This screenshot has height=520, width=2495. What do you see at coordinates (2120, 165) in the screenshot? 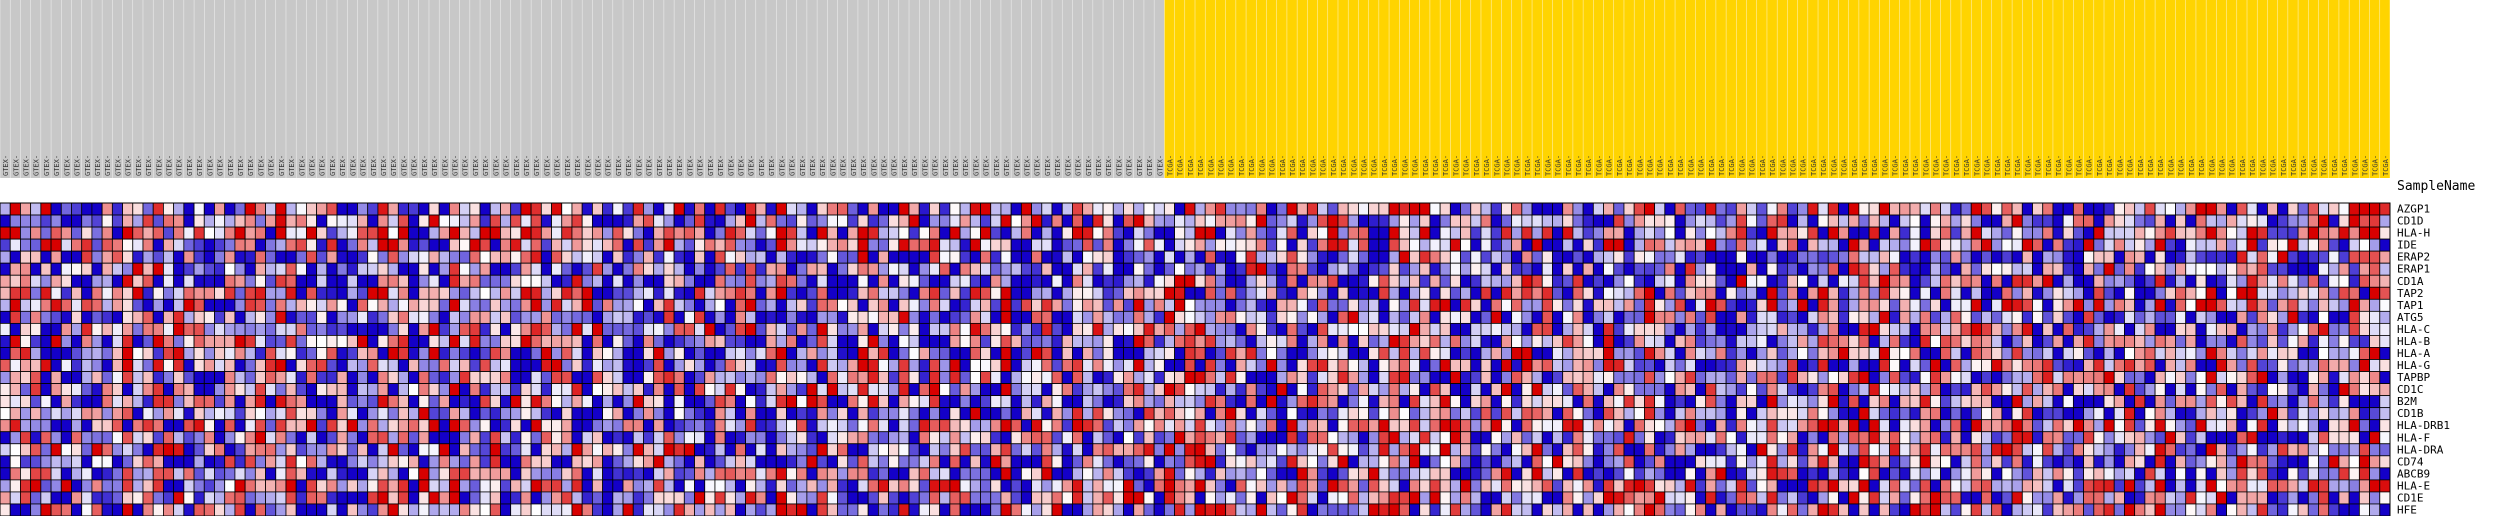
I see `sample-name-label: TCGA-` at bounding box center [2120, 165].